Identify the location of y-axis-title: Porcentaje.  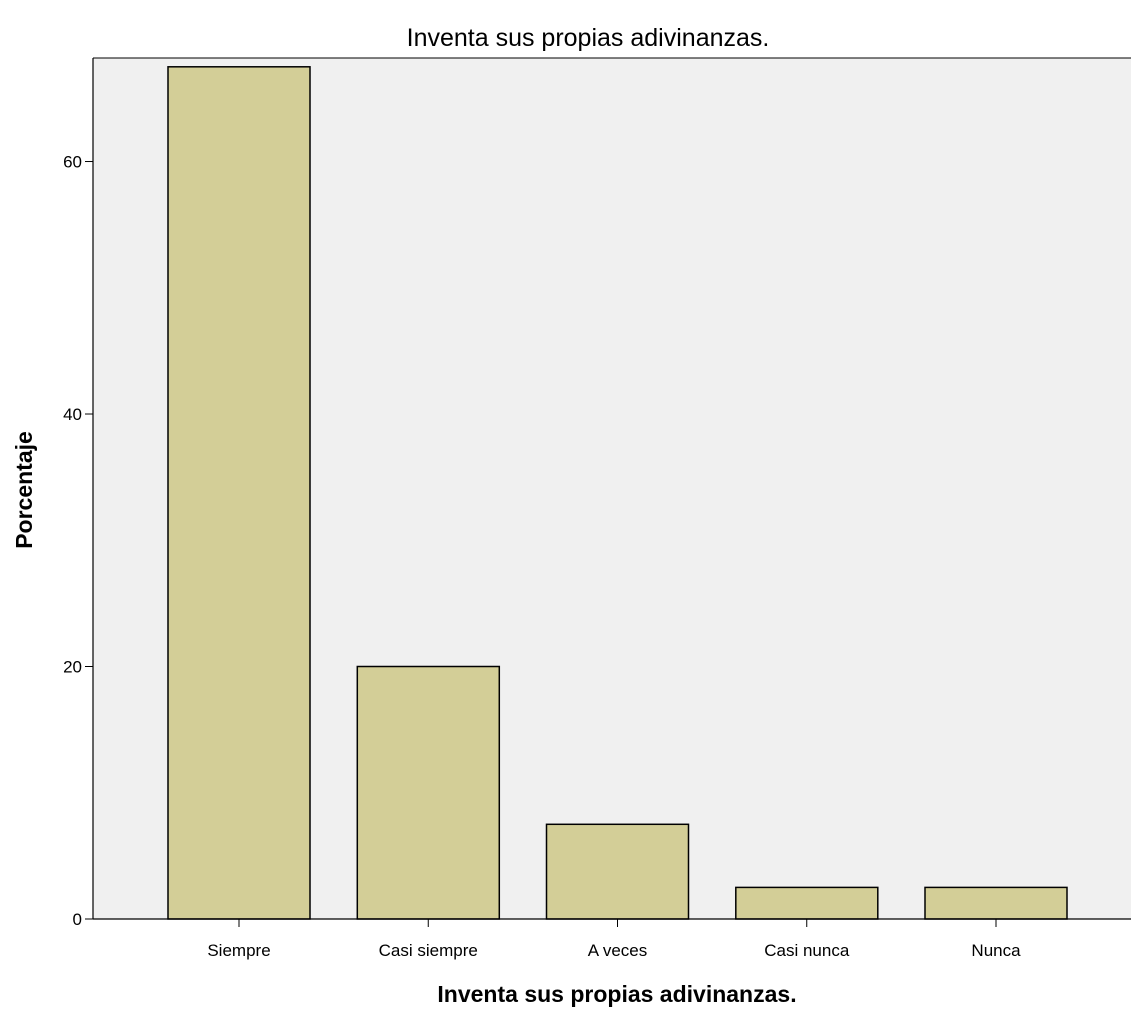
(24, 490).